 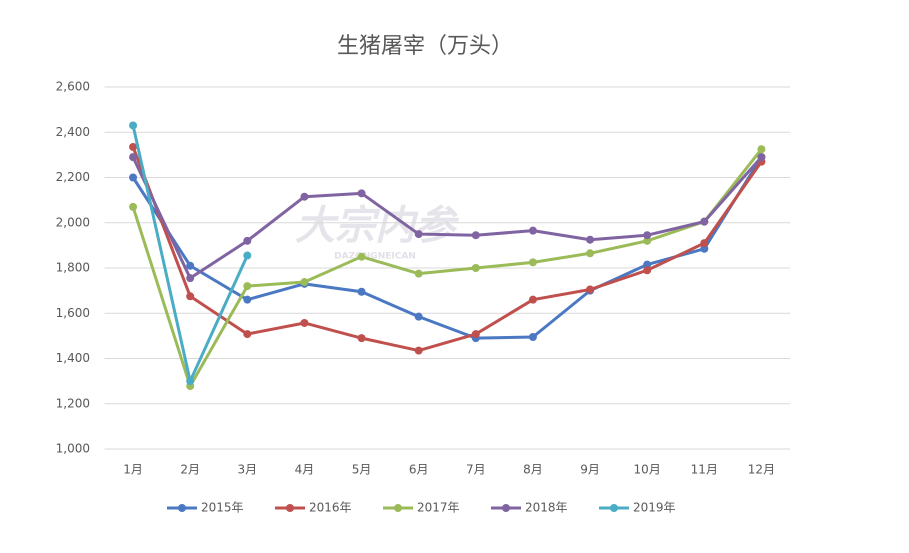 What do you see at coordinates (73, 403) in the screenshot?
I see `y-tick-label: 1,200` at bounding box center [73, 403].